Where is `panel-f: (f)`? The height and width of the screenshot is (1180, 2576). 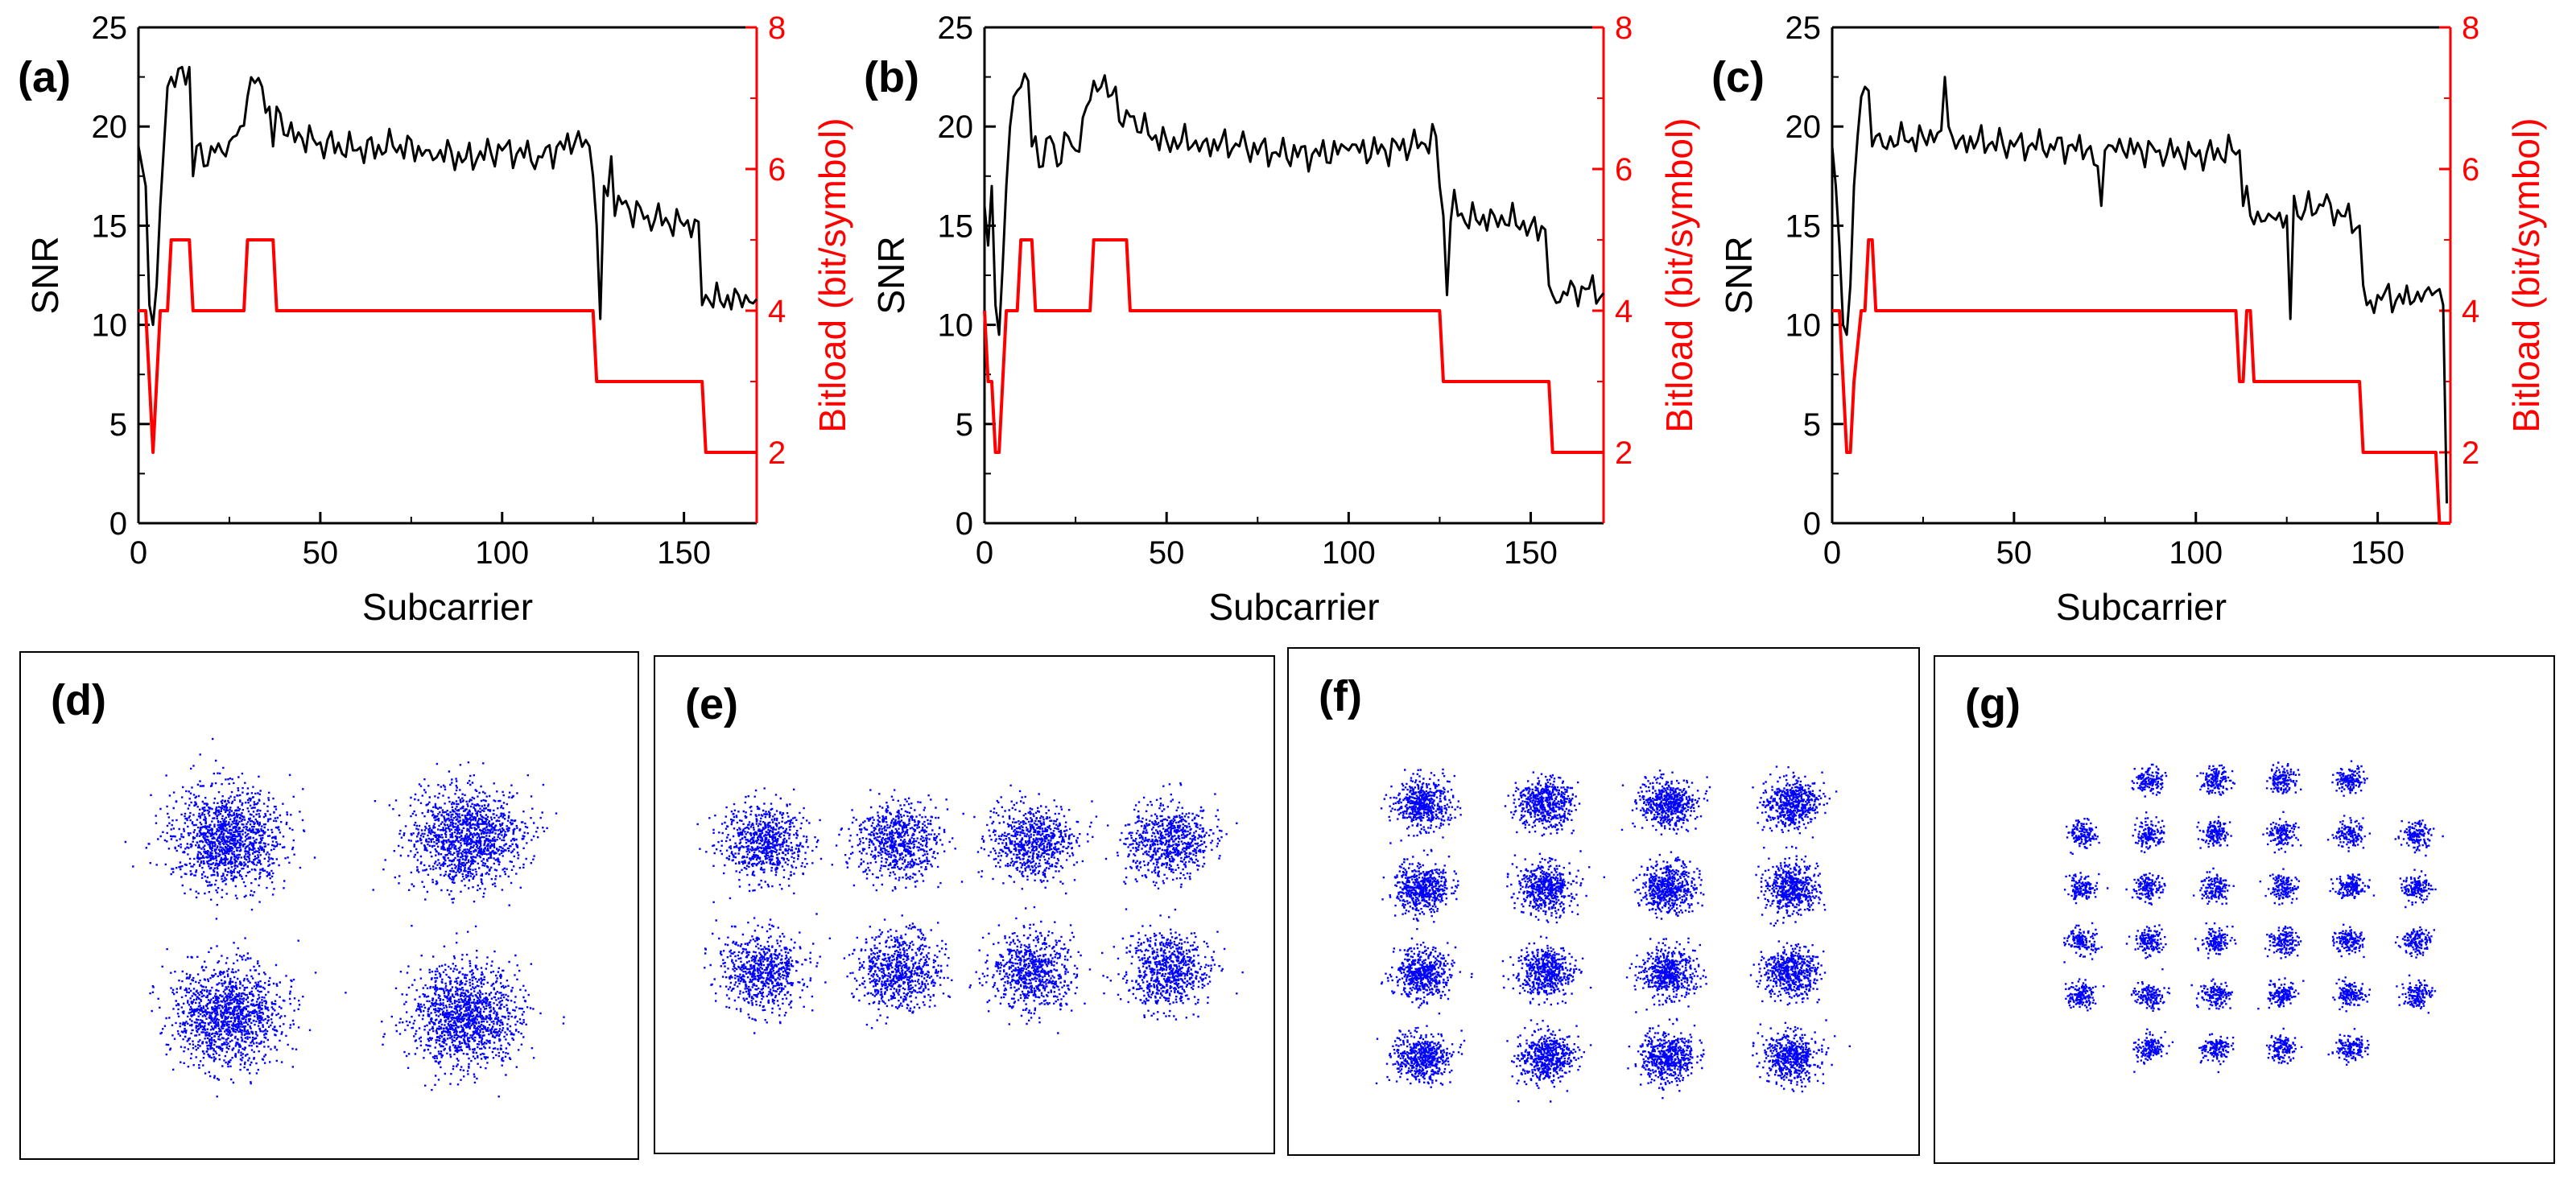 panel-f: (f) is located at coordinates (1603, 901).